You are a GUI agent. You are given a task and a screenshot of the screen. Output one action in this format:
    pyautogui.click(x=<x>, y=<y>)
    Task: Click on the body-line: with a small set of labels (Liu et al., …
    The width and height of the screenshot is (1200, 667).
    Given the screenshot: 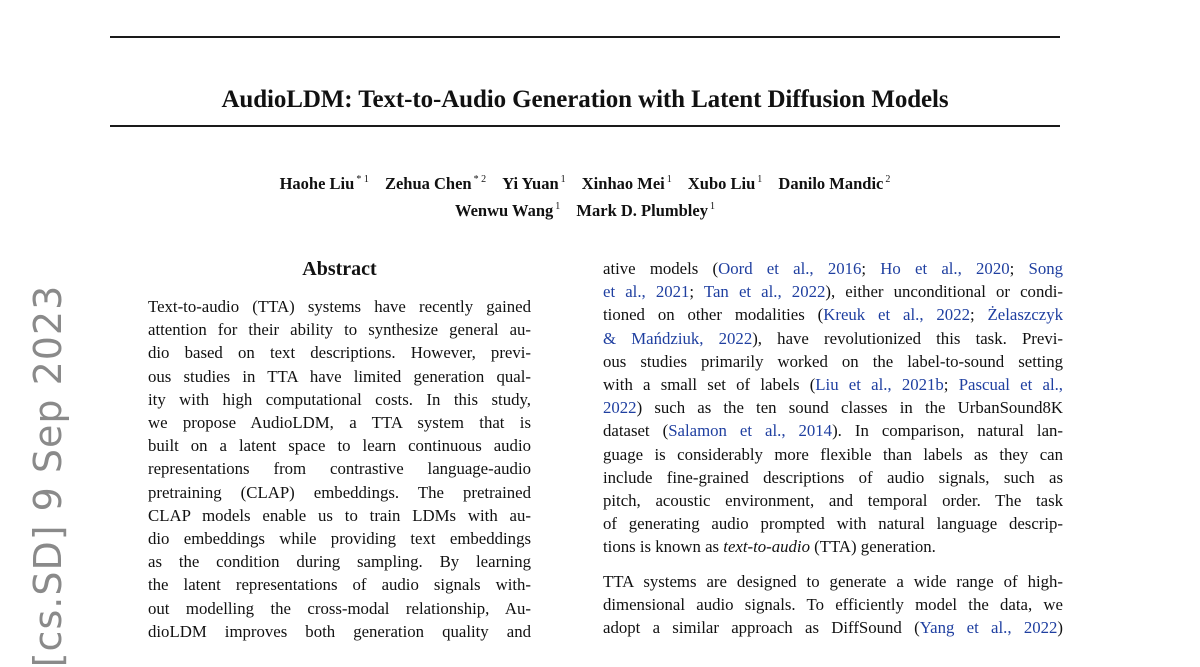 What is the action you would take?
    pyautogui.click(x=833, y=385)
    